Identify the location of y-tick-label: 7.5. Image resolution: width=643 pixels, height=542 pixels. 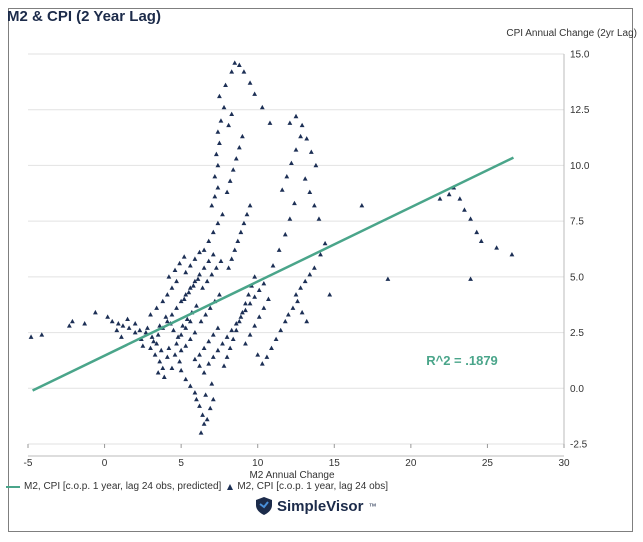
(577, 222).